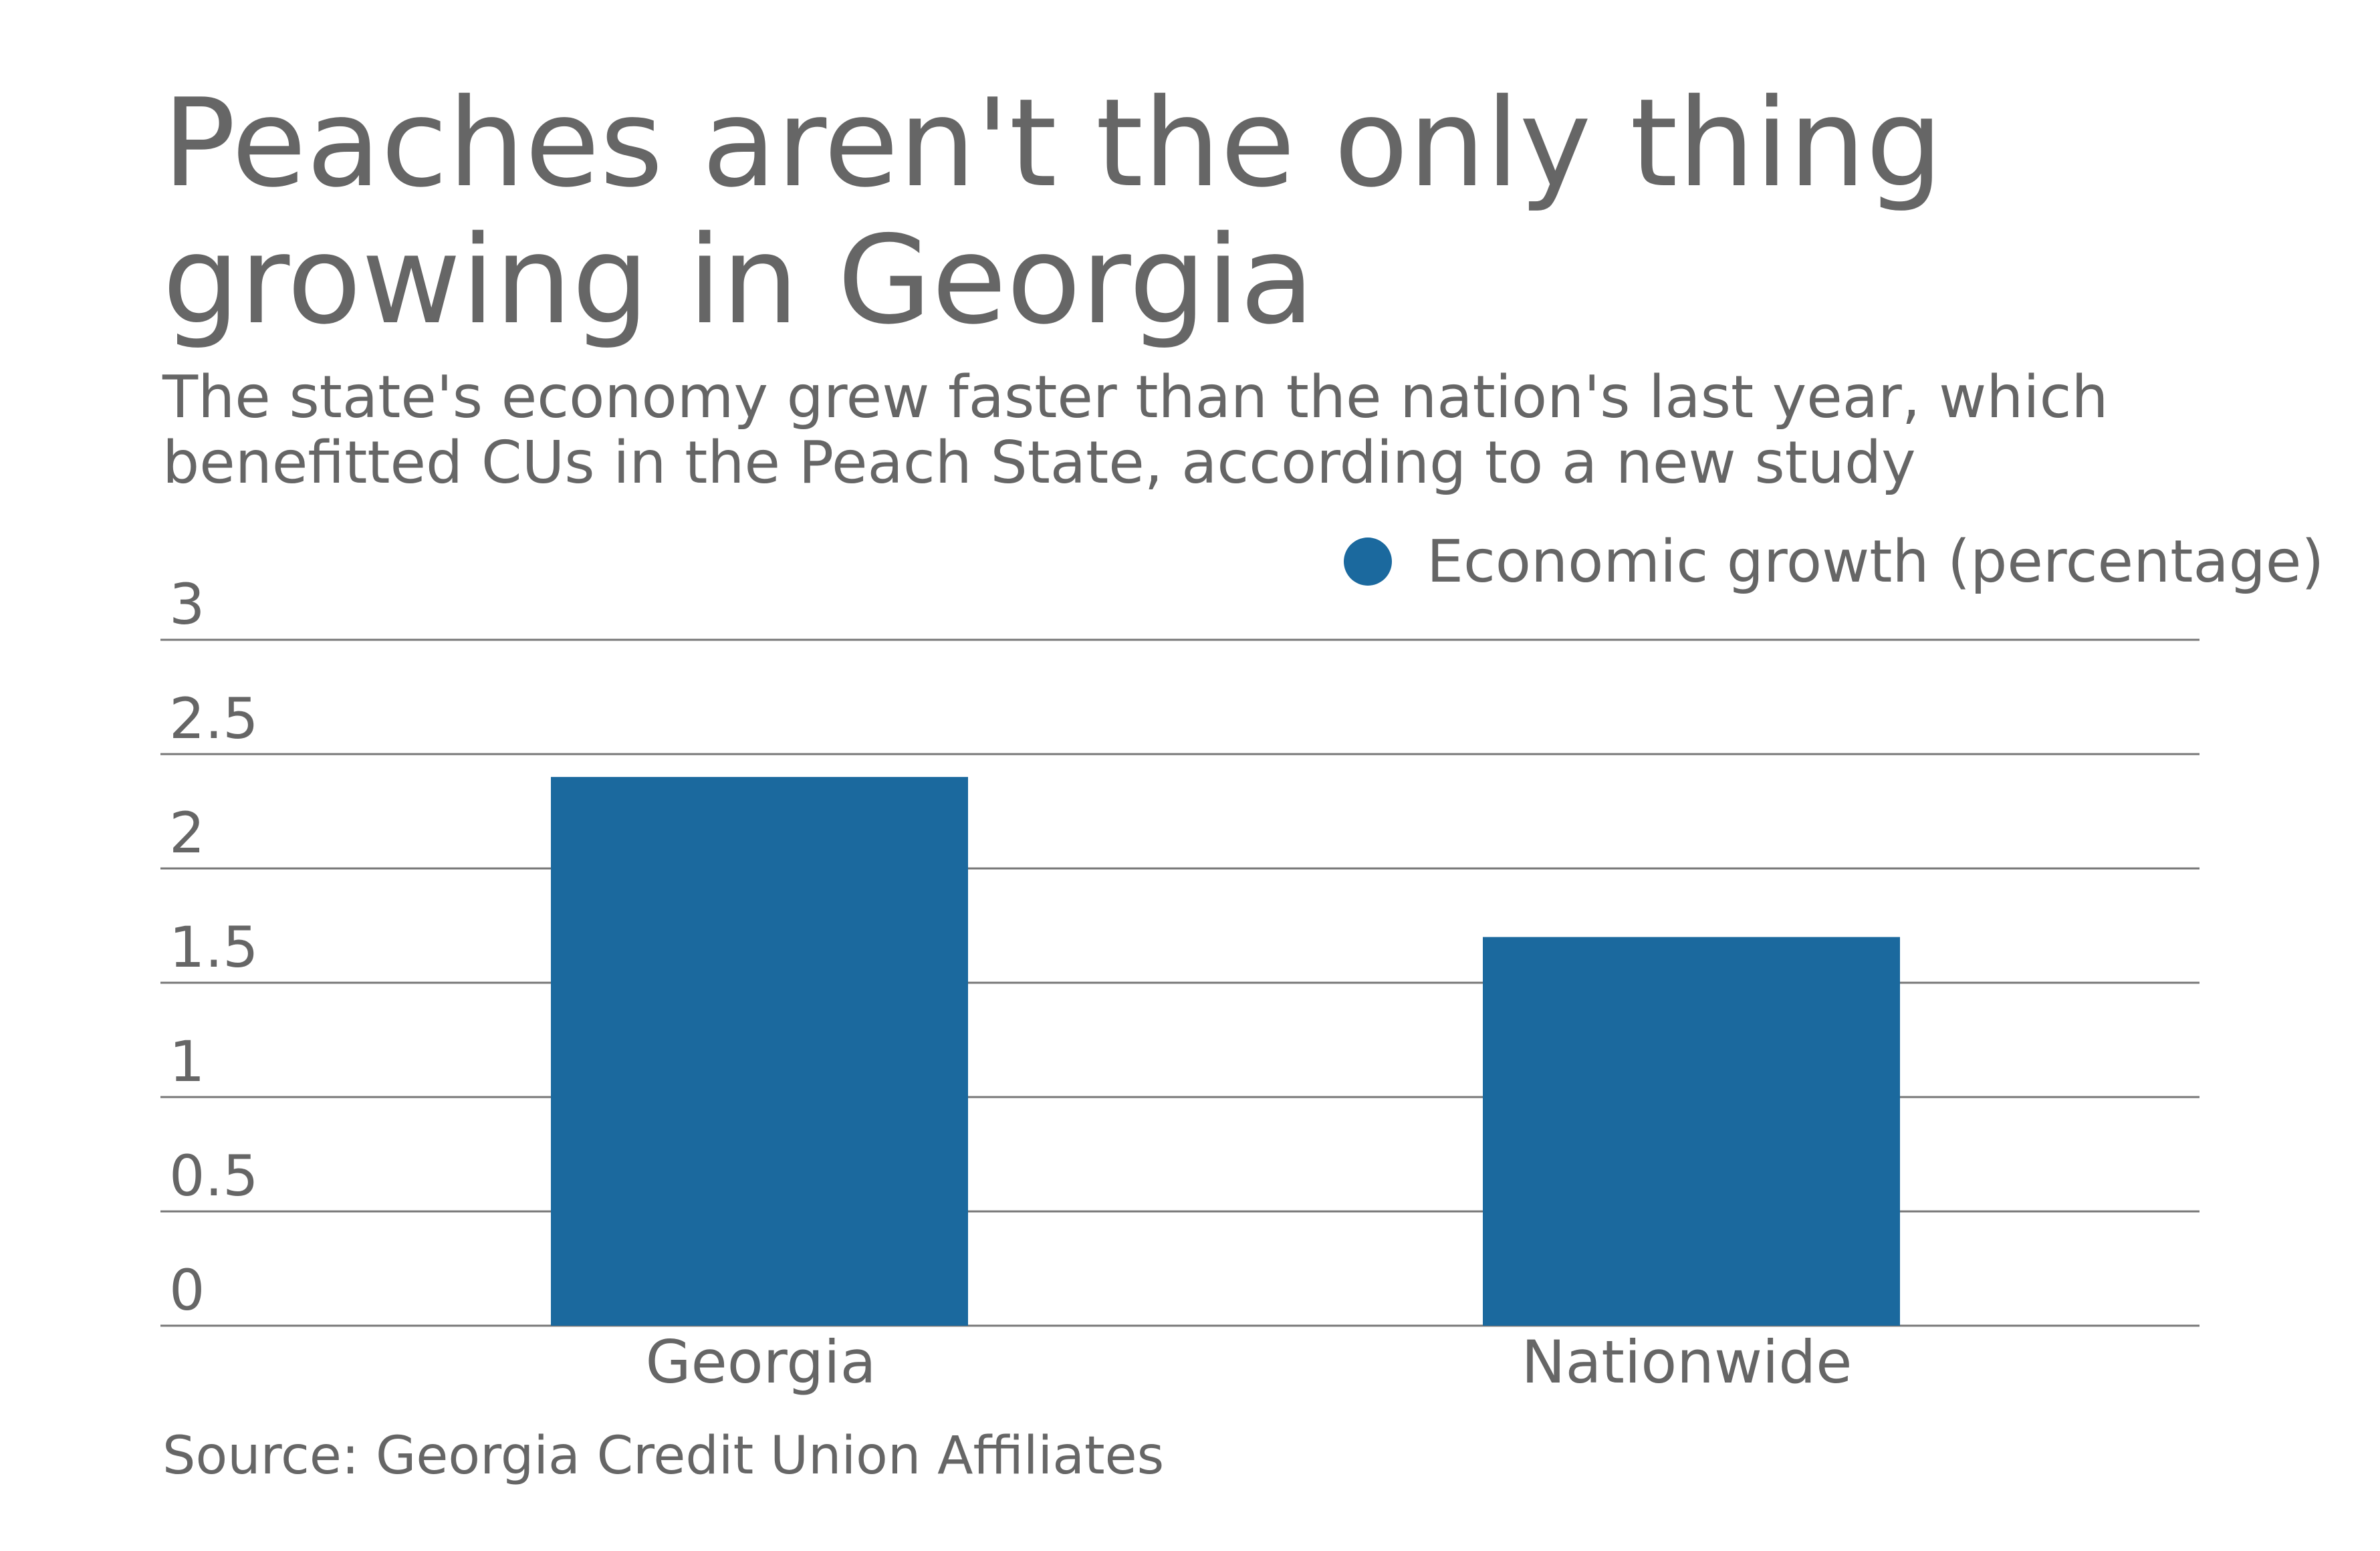  I want to click on y-tick-label-2-5: 2.5, so click(214, 718).